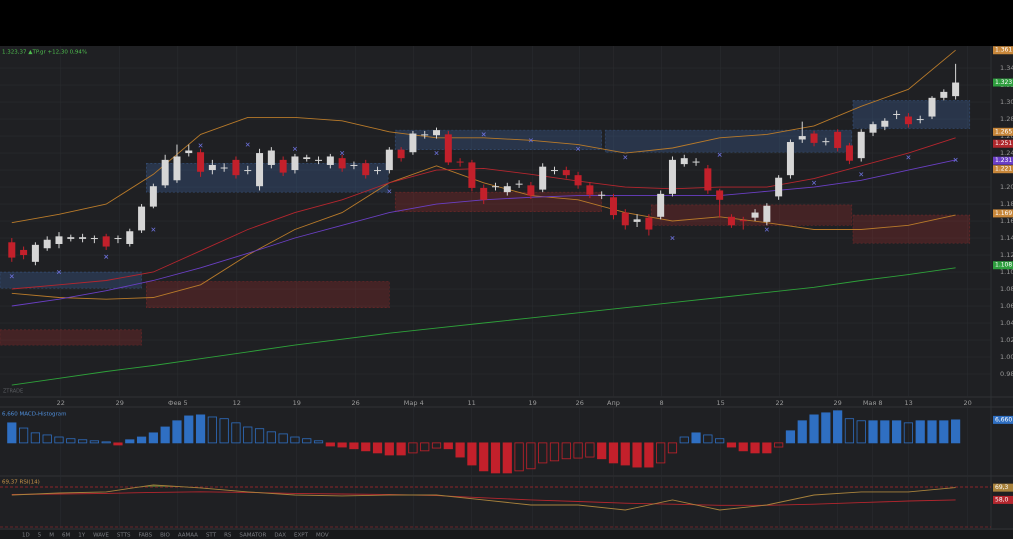 Image resolution: width=1013 pixels, height=539 pixels. I want to click on toolbar-button: 6M, so click(66, 536).